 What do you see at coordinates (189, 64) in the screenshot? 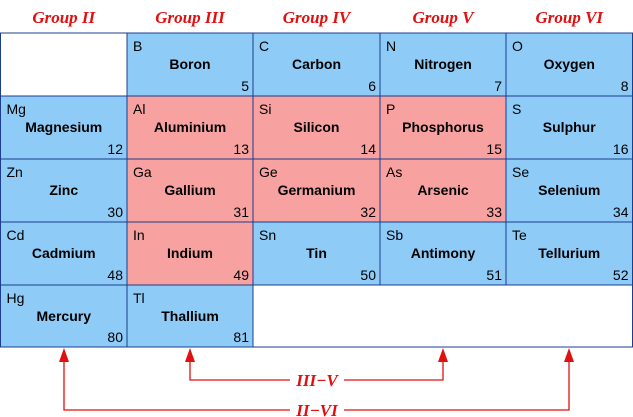
I see `element-name: Boron` at bounding box center [189, 64].